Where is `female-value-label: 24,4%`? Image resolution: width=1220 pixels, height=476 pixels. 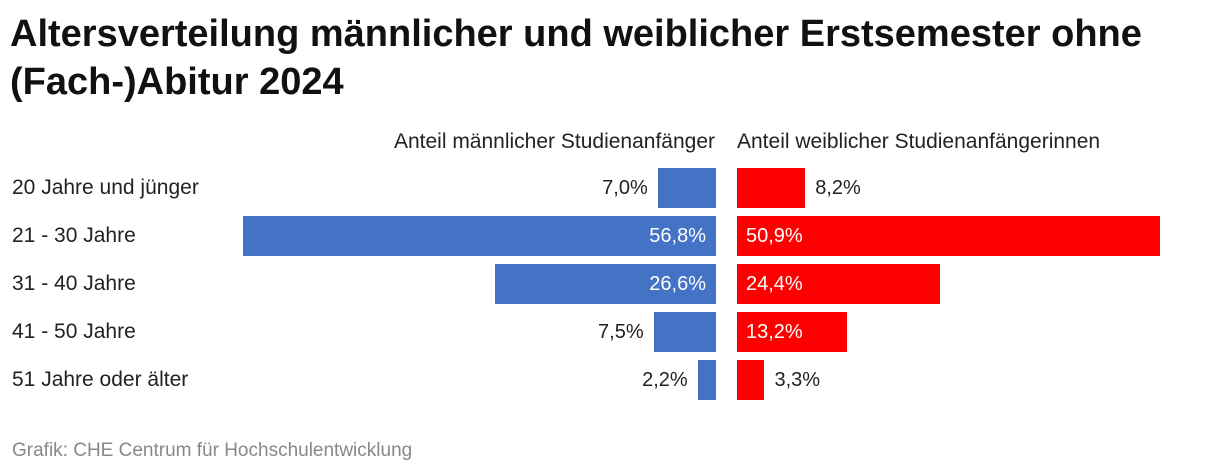
female-value-label: 24,4% is located at coordinates (774, 284).